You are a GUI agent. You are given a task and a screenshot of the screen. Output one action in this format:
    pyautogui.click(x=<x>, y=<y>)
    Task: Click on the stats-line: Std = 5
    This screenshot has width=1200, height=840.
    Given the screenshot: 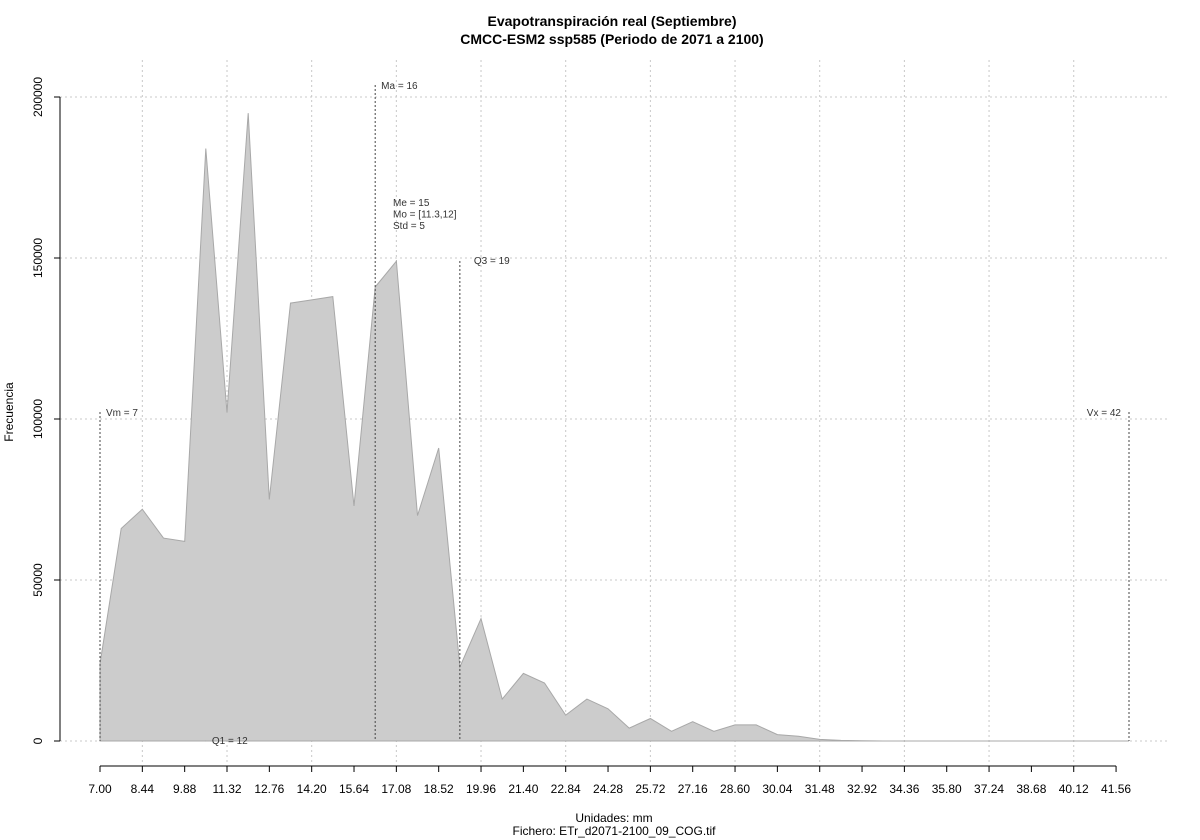 What is the action you would take?
    pyautogui.click(x=409, y=226)
    